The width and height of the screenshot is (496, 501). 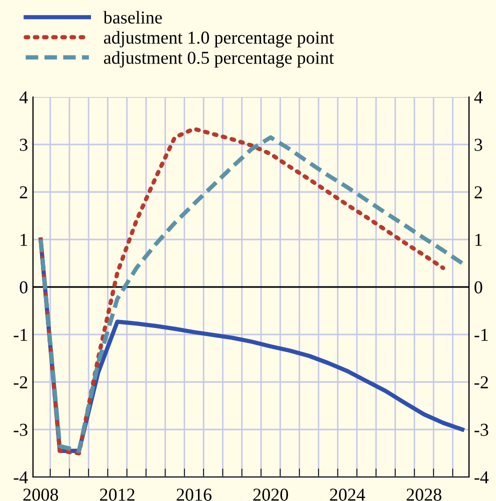 What do you see at coordinates (270, 494) in the screenshot?
I see `x-tick-label: 2020` at bounding box center [270, 494].